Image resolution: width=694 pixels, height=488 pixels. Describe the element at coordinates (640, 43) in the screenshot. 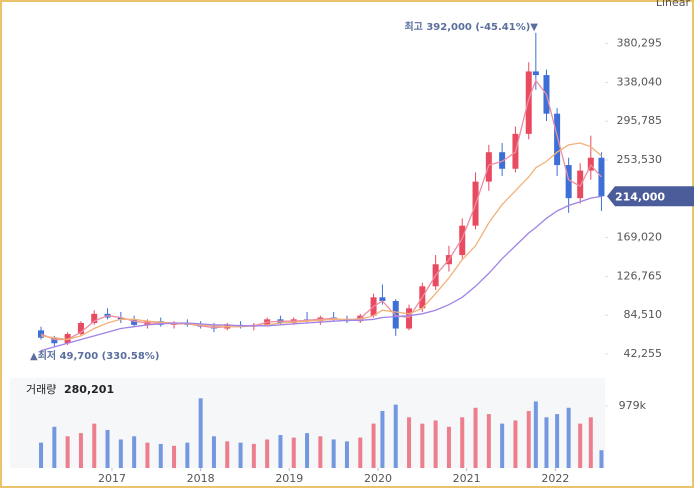

I see `y-tick-label: 380,295` at that location.